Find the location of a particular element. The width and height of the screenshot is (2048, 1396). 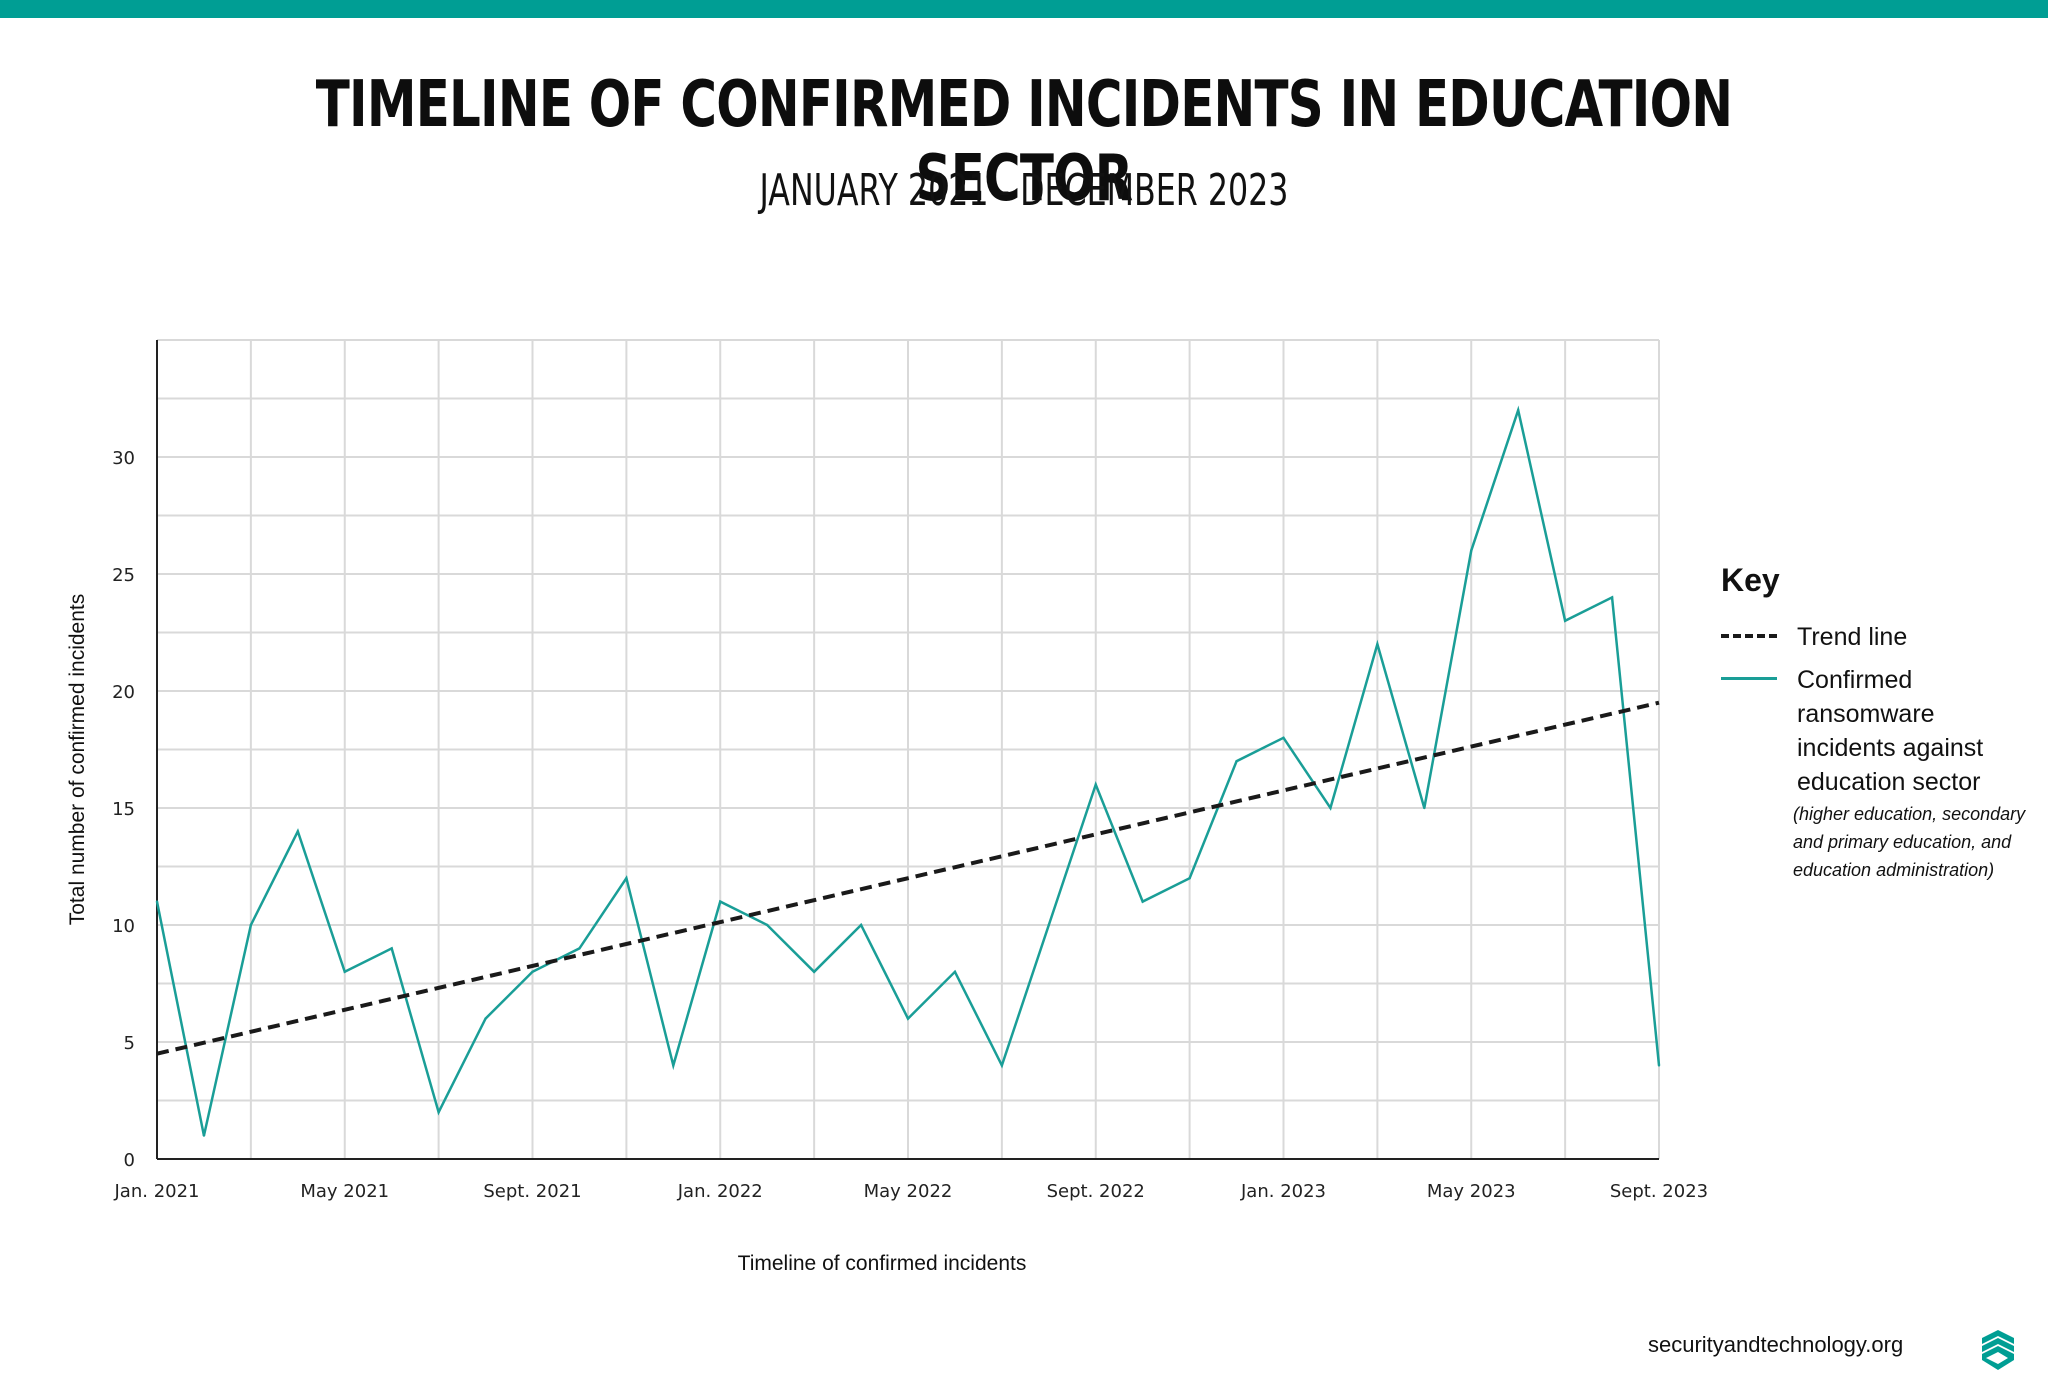

x-tick-label: Sept. 2023 is located at coordinates (1659, 1191).